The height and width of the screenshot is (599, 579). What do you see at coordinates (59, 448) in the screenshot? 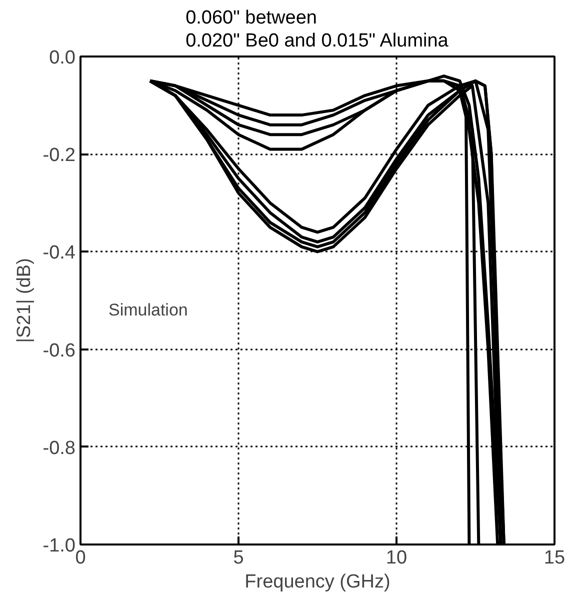
I see `y-tick-label: -0.8` at bounding box center [59, 448].